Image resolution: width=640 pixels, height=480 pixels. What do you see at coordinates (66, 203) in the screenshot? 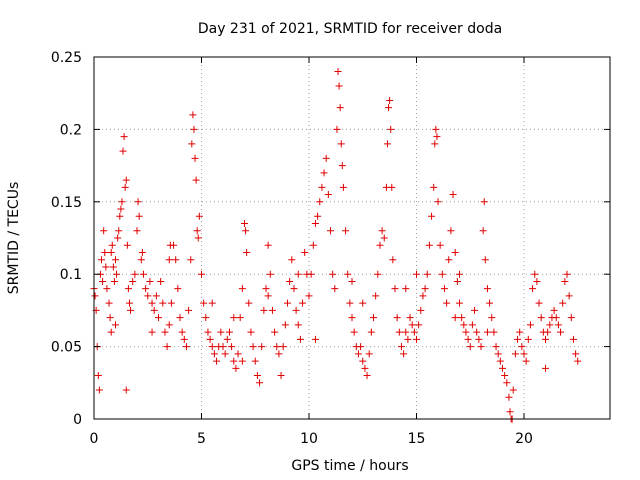
I see `y-tick-label: 0.15` at bounding box center [66, 203].